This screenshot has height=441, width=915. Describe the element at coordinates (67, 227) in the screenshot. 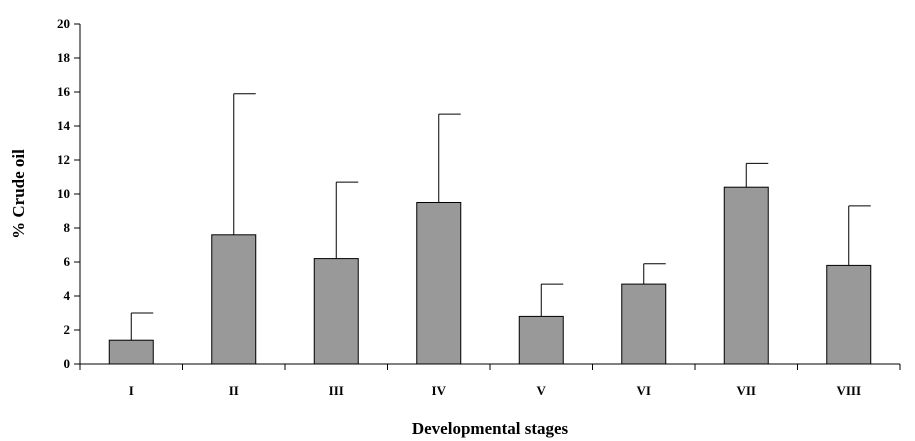

I see `y-tick-label: 8` at that location.